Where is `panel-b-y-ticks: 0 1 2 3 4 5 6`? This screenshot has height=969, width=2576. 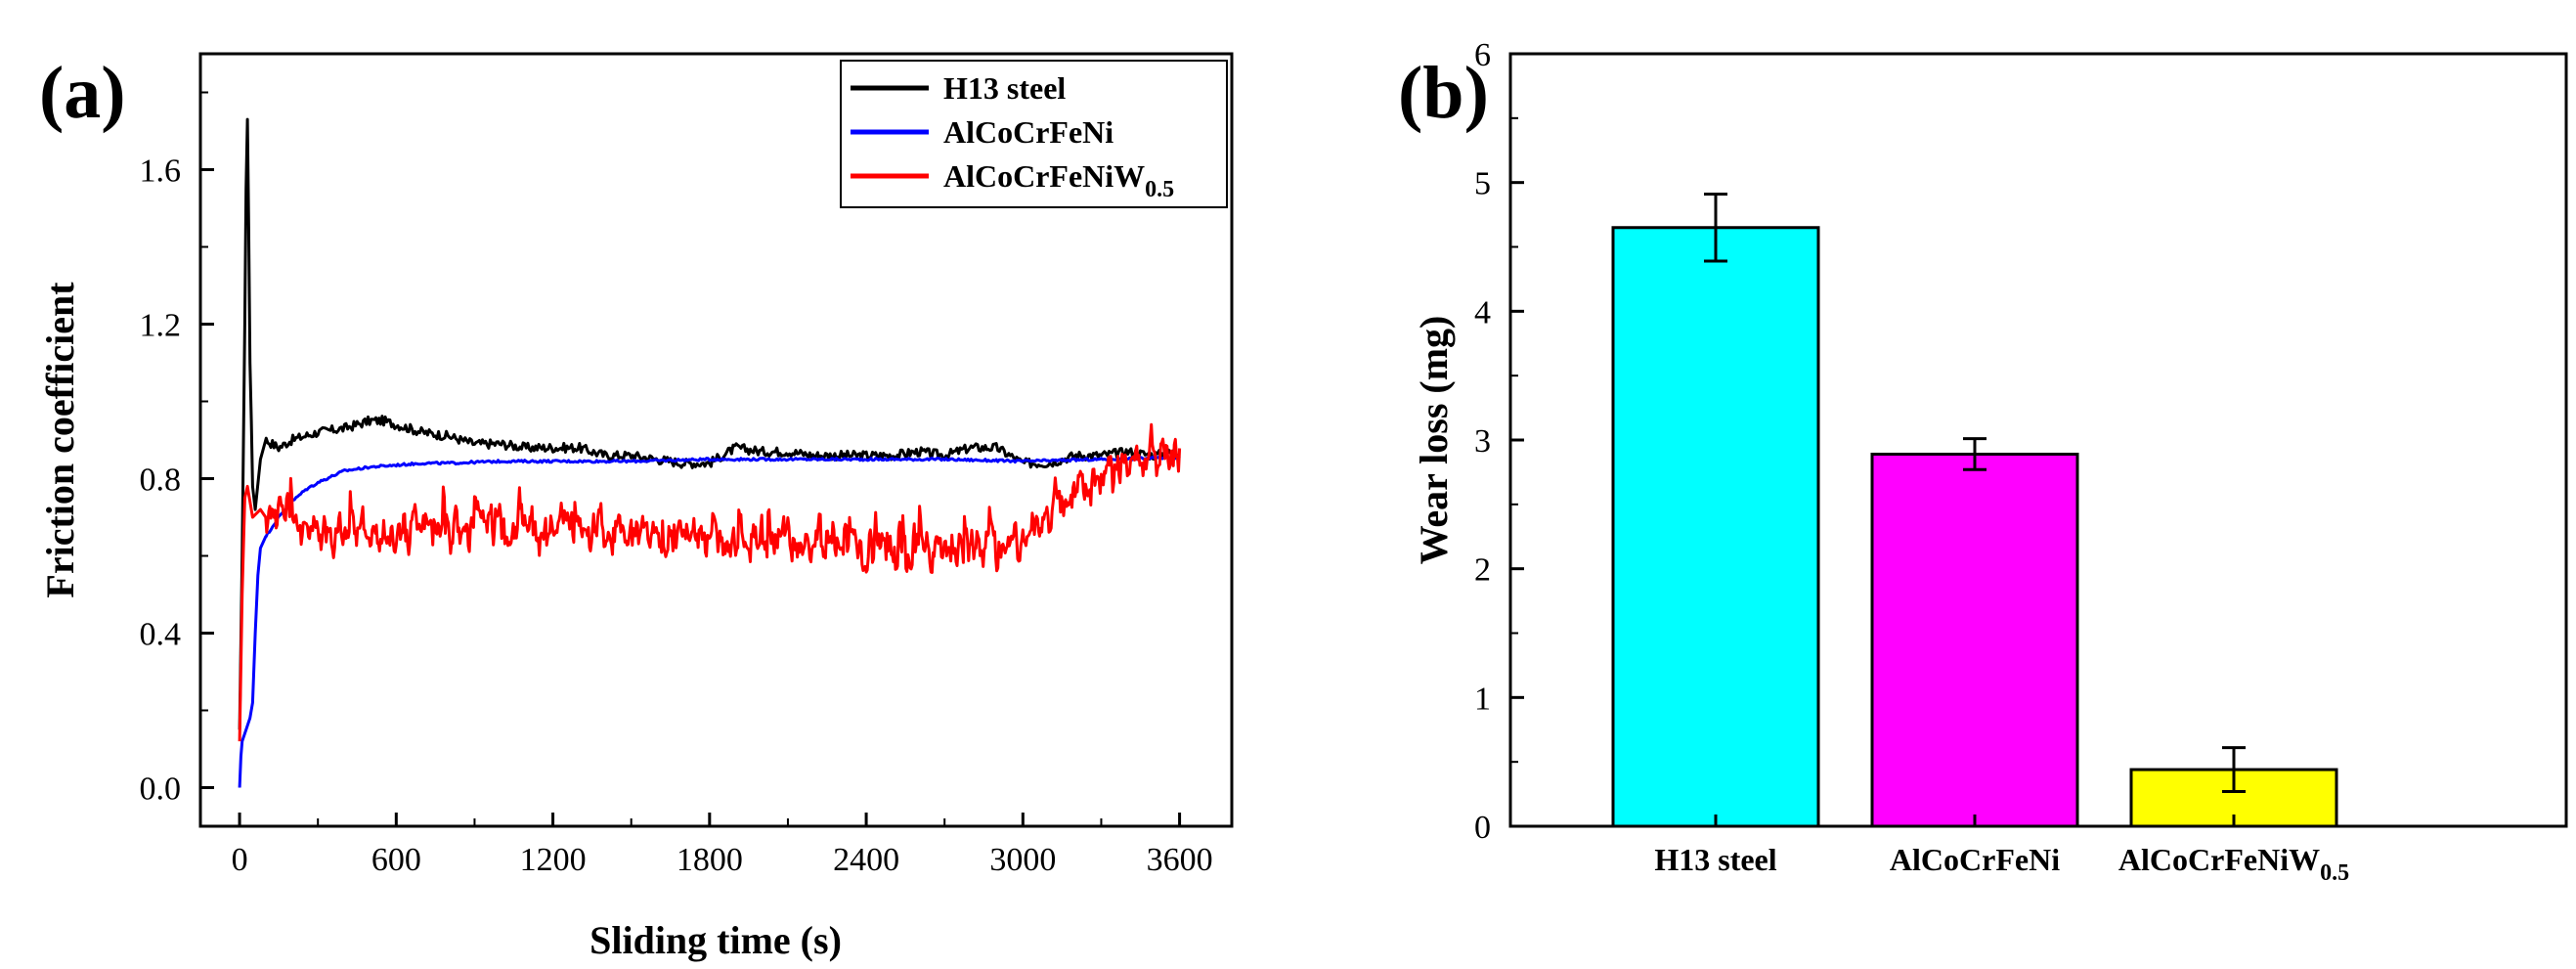 panel-b-y-ticks: 0 1 2 3 4 5 6 is located at coordinates (1499, 441).